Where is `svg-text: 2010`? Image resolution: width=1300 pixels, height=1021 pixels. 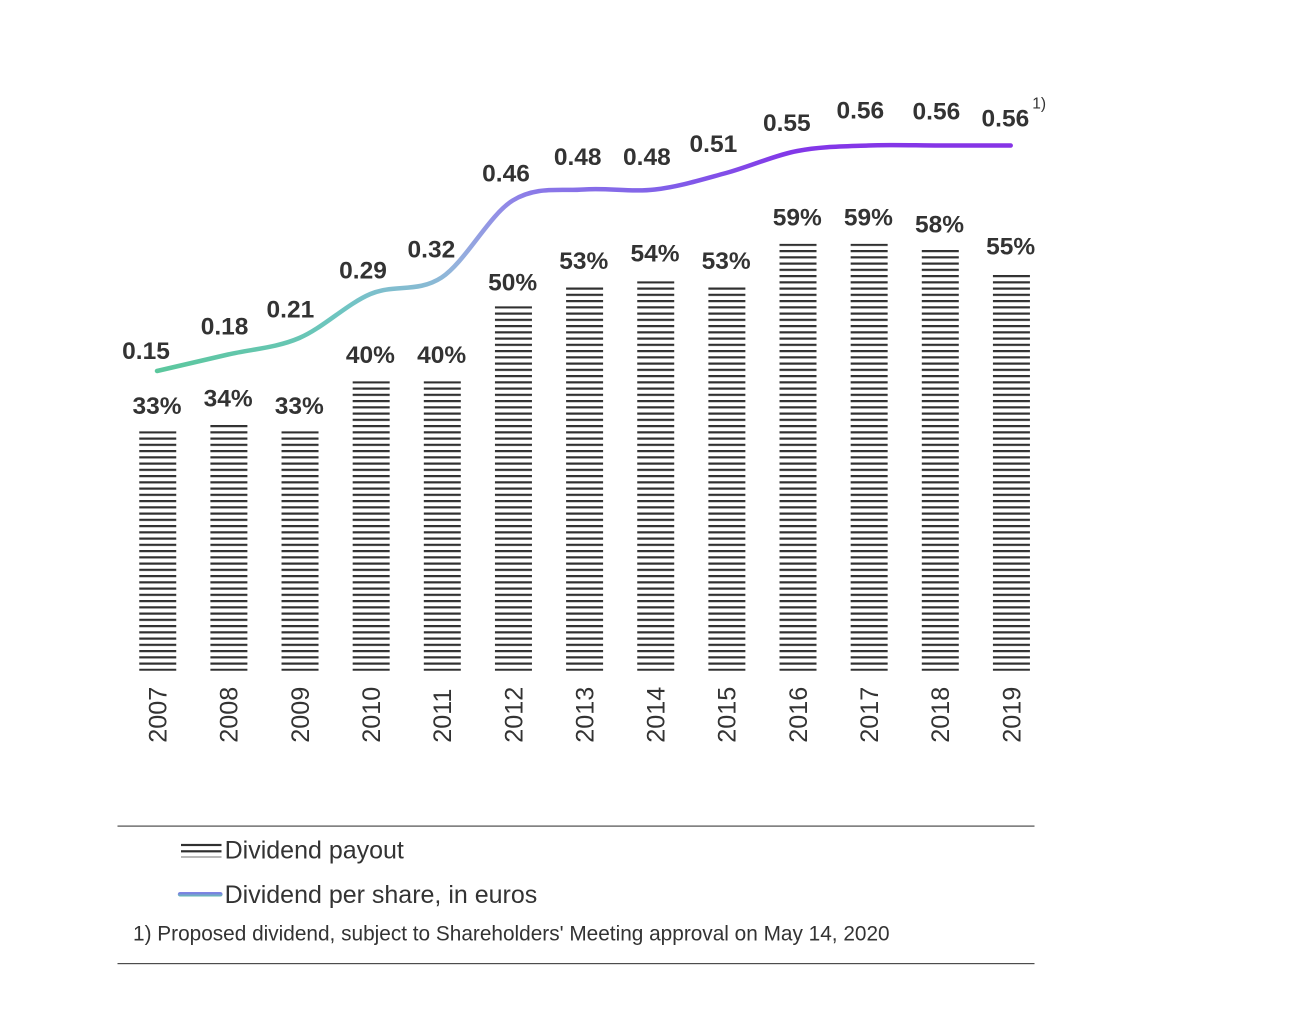 svg-text: 2010 is located at coordinates (372, 715).